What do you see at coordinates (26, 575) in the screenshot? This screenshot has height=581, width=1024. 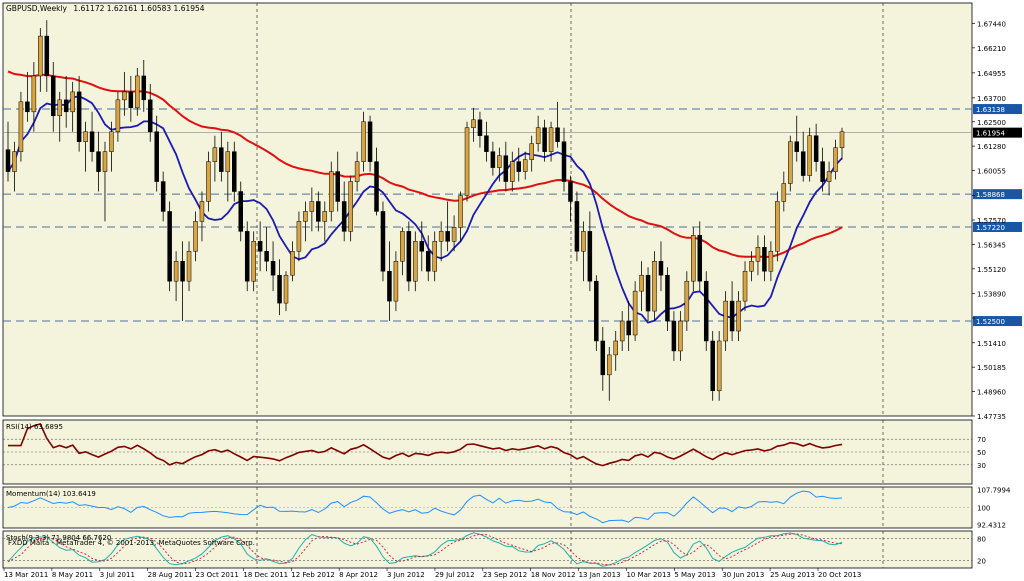 I see `time-tick-label: 13 Mar 2011` at bounding box center [26, 575].